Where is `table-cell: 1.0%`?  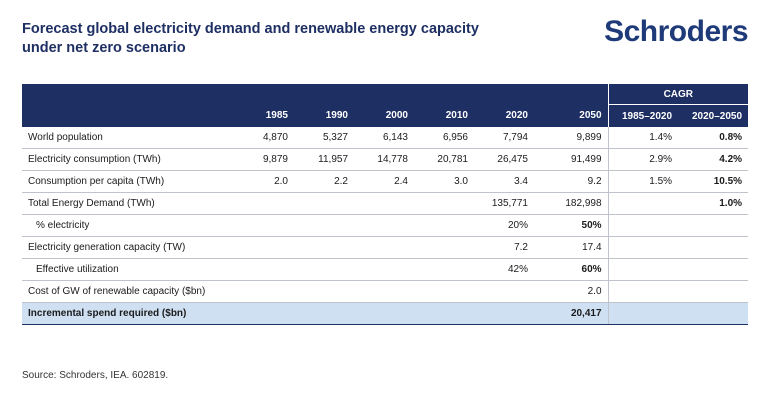
table-cell: 1.0% is located at coordinates (713, 203).